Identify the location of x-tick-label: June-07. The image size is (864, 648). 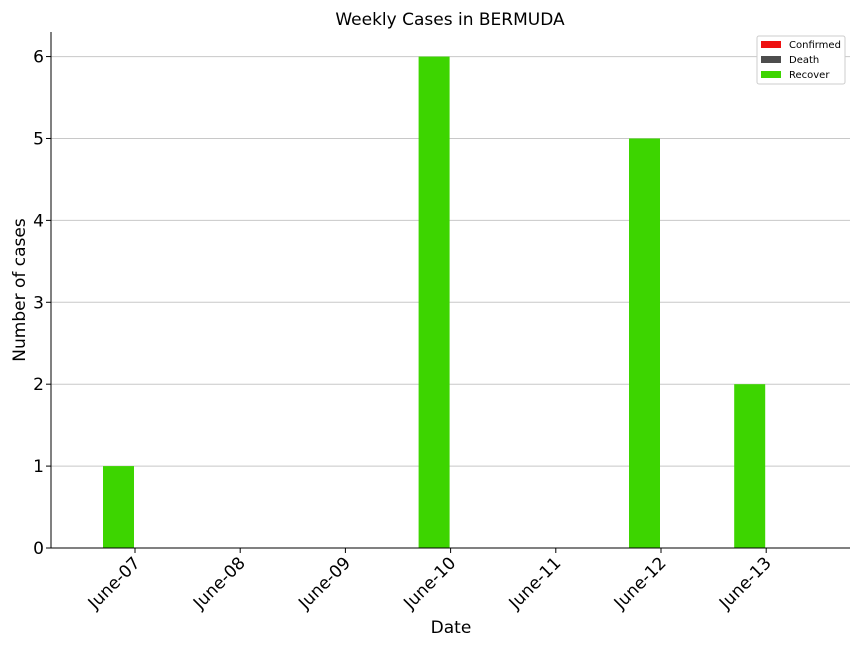
(114, 583).